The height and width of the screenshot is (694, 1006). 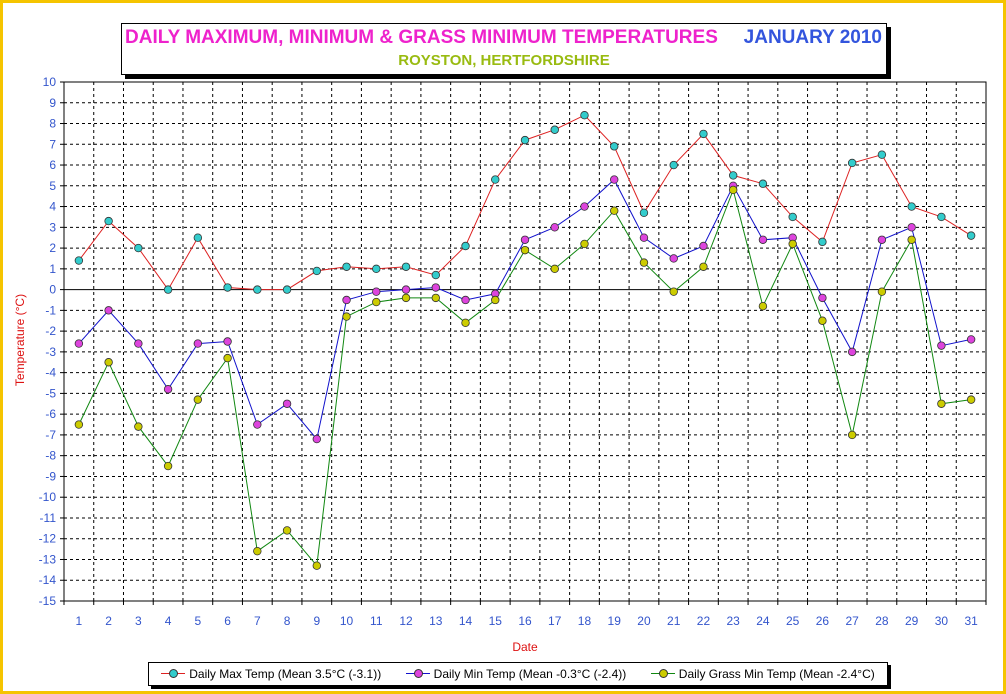 What do you see at coordinates (504, 60) in the screenshot?
I see `chart-subtitle: ROYSTON, HERTFORDSHIRE` at bounding box center [504, 60].